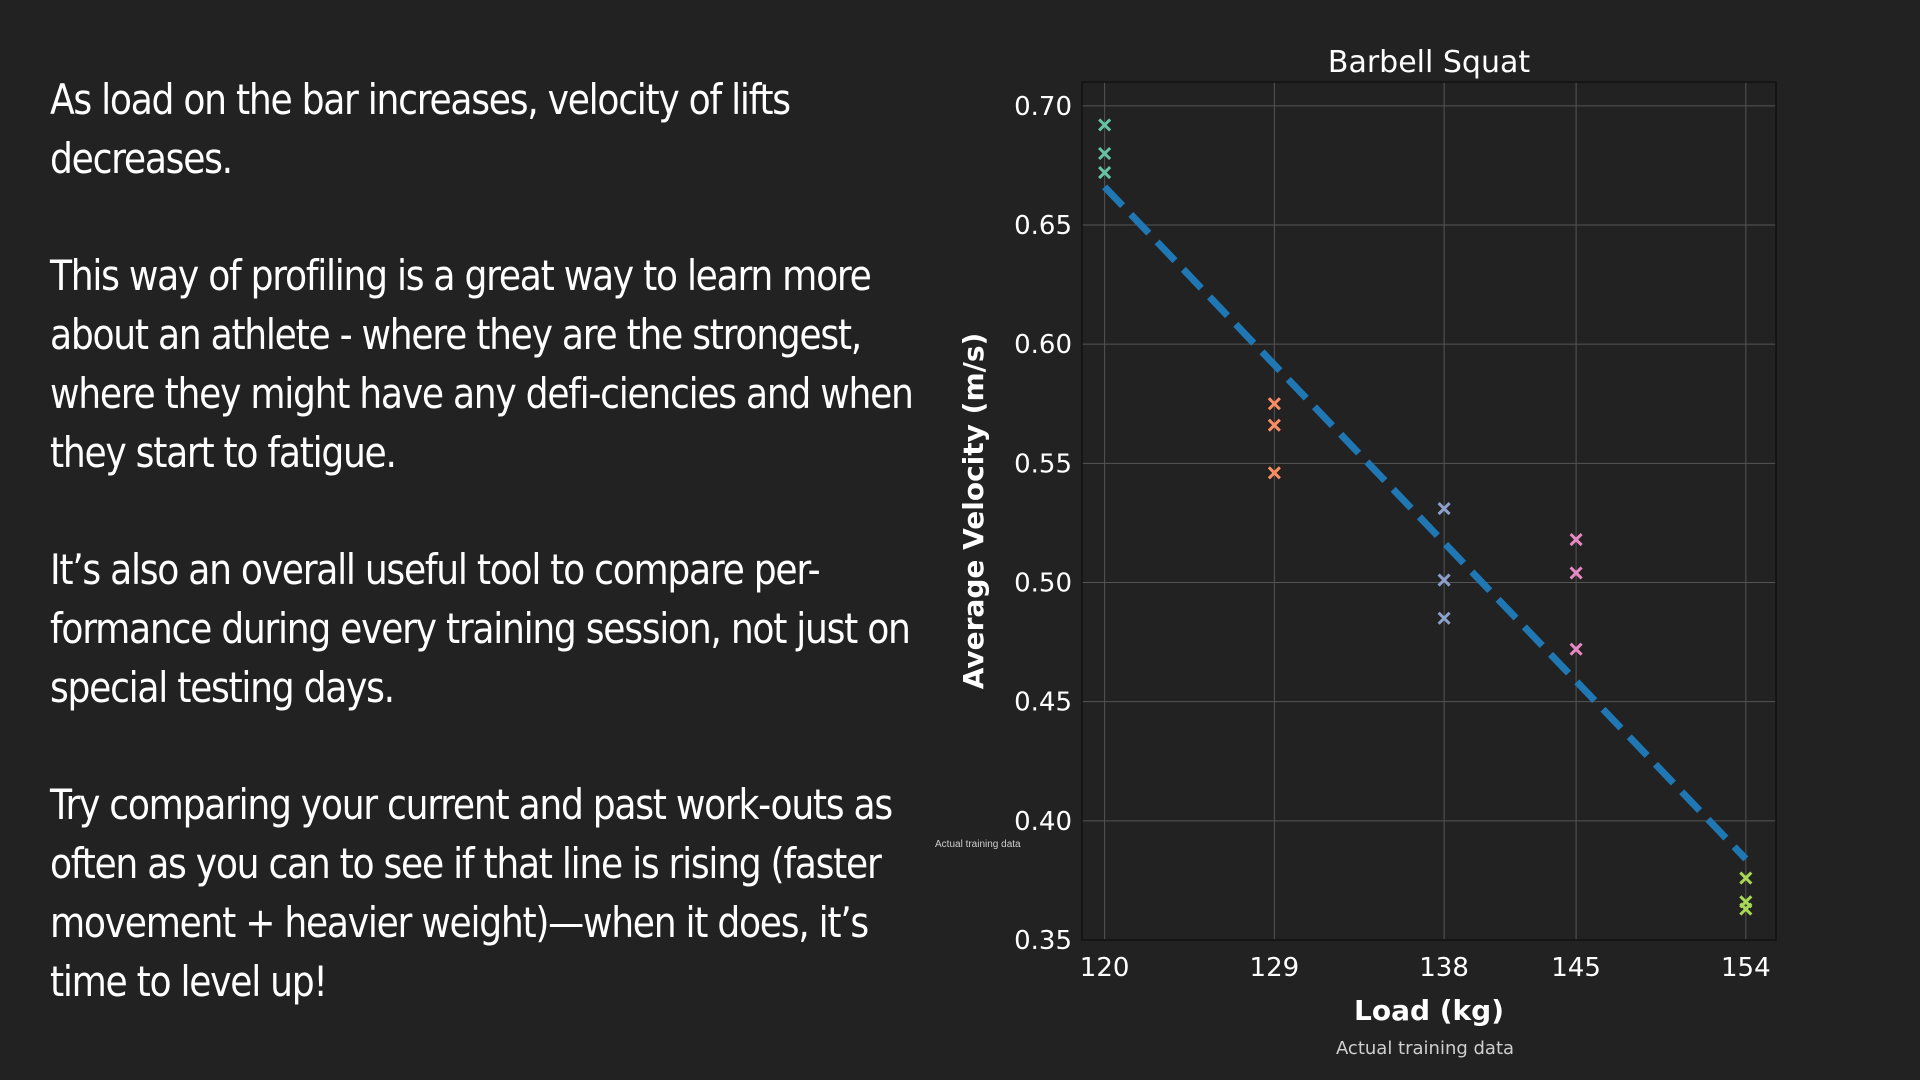  Describe the element at coordinates (1043, 703) in the screenshot. I see `y-tick-label: 0.45` at that location.